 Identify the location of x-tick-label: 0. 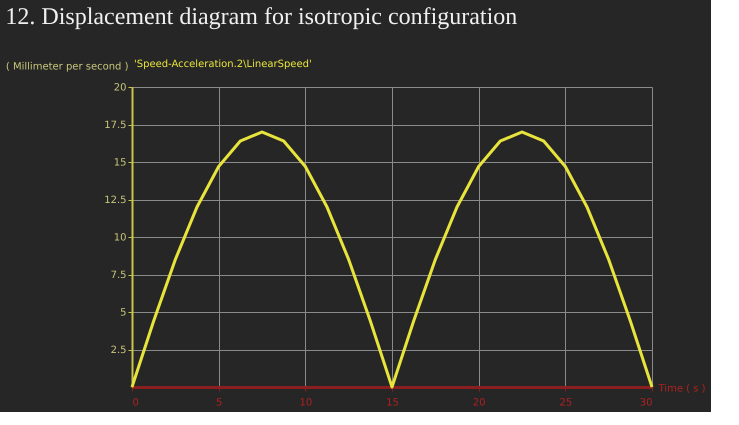
(135, 403).